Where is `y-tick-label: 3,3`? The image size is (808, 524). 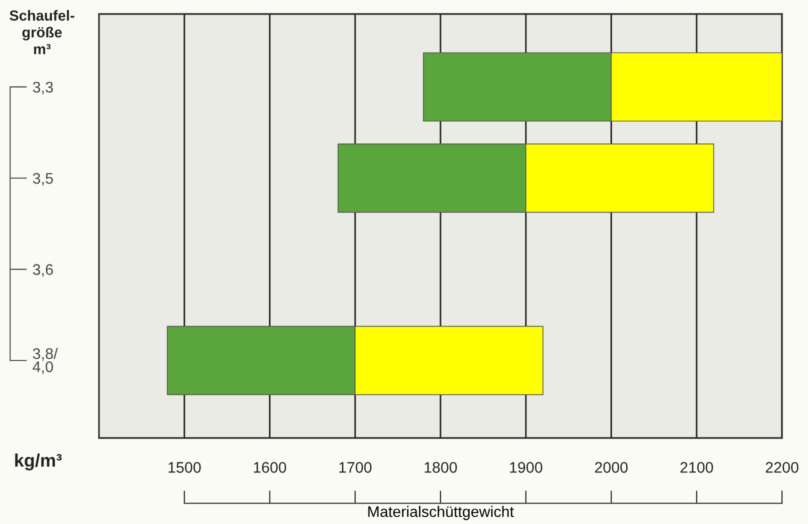
y-tick-label: 3,3 is located at coordinates (42, 88).